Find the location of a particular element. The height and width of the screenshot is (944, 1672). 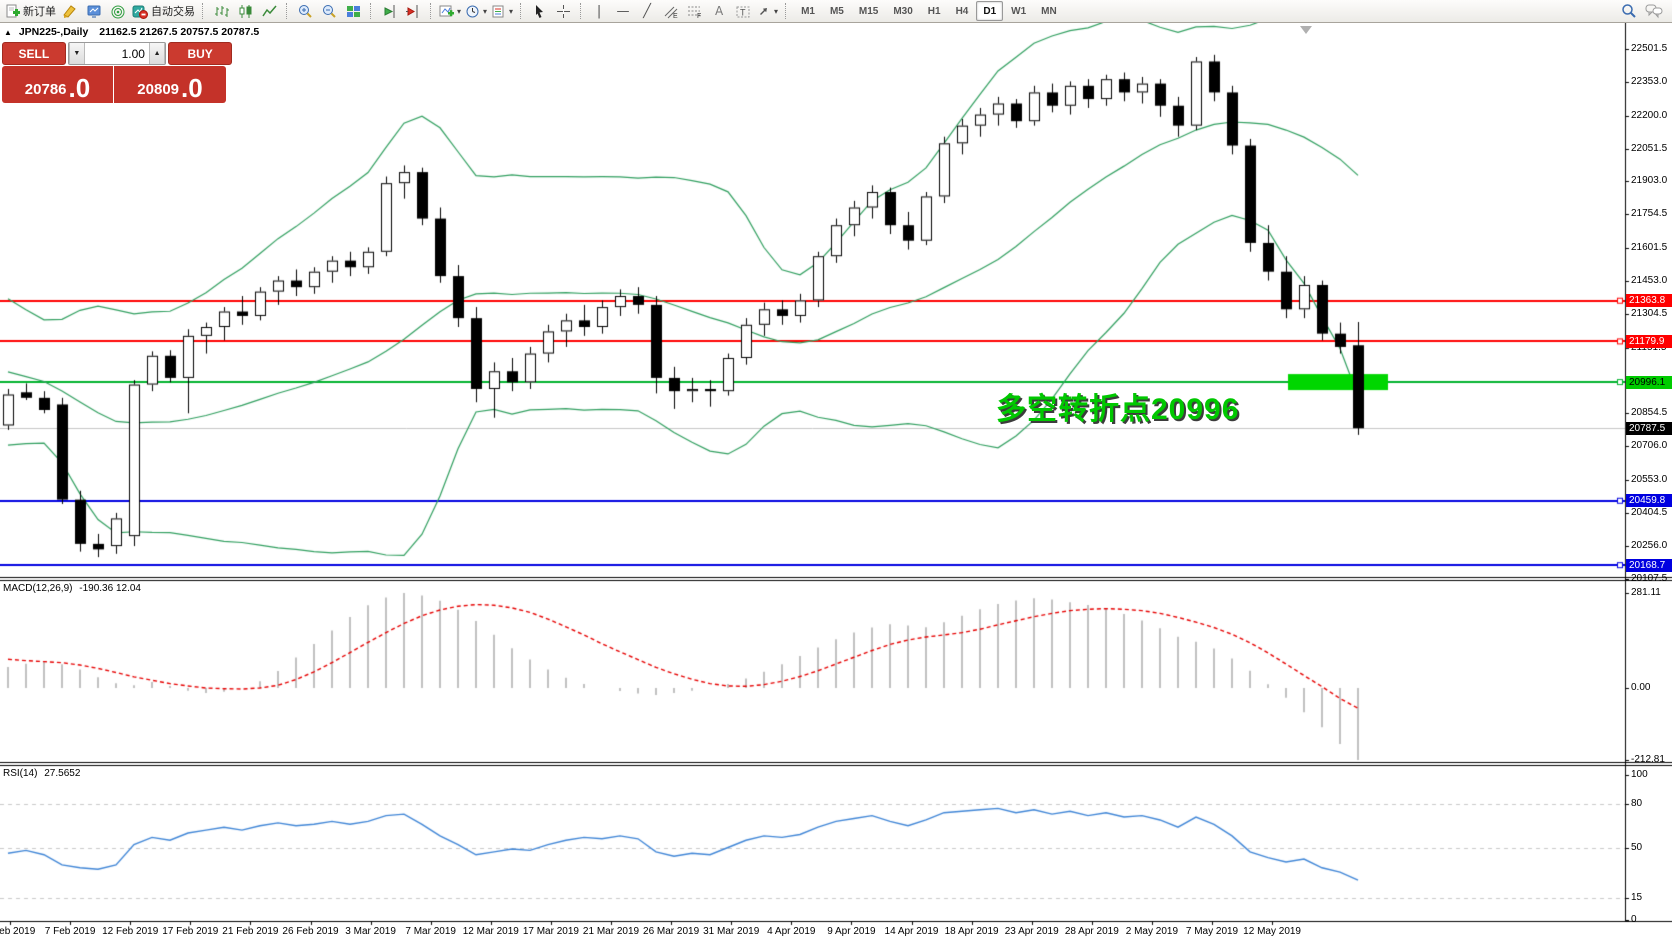

sell-price-main: 20786 is located at coordinates (45, 89).